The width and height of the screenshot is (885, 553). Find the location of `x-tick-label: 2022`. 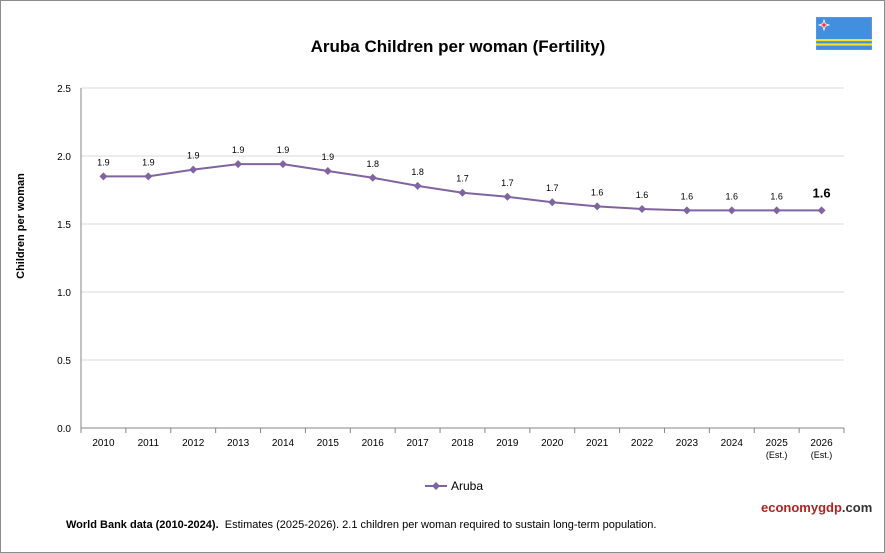

x-tick-label: 2022 is located at coordinates (642, 443).